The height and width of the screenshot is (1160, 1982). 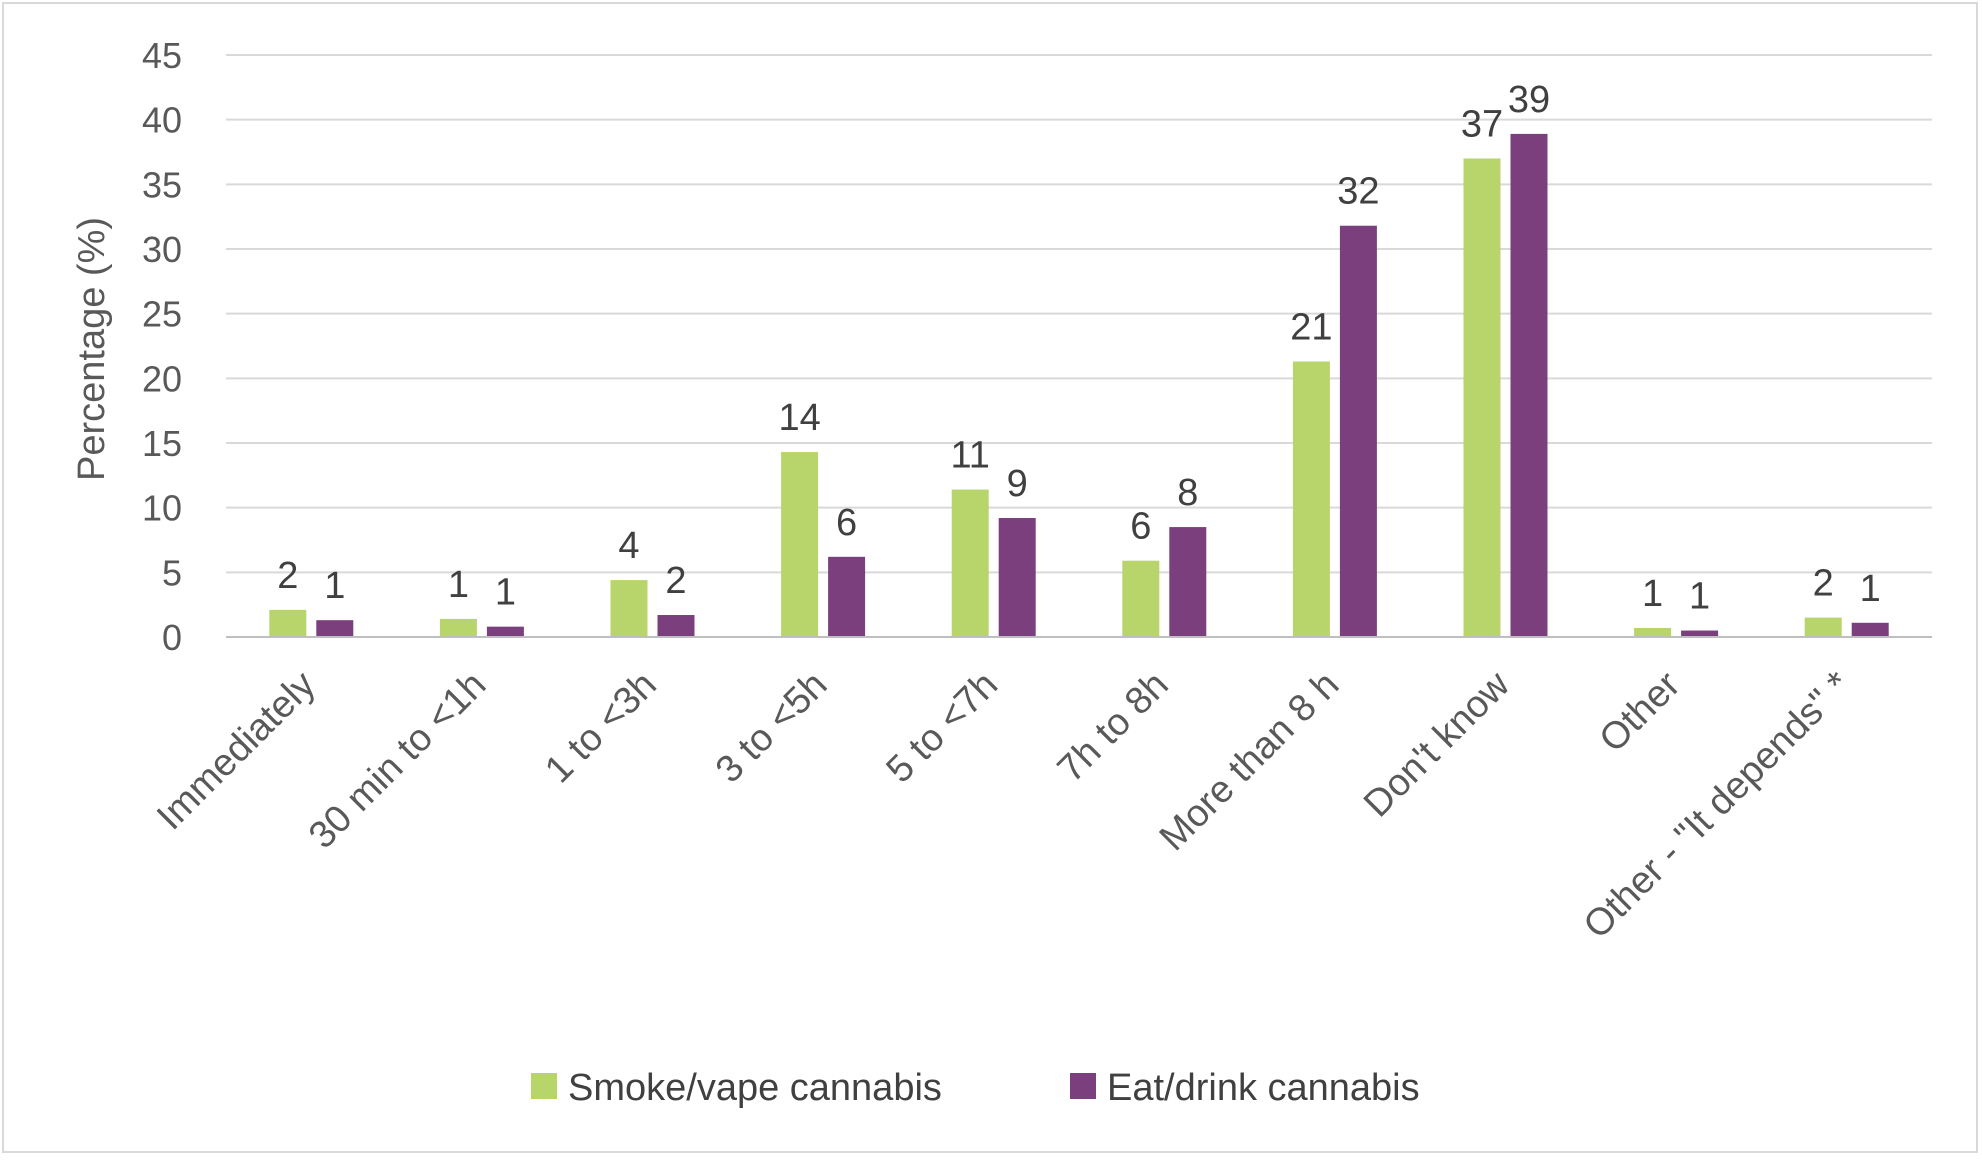 I want to click on x-category-label: 30 min to <1h, so click(x=397, y=760).